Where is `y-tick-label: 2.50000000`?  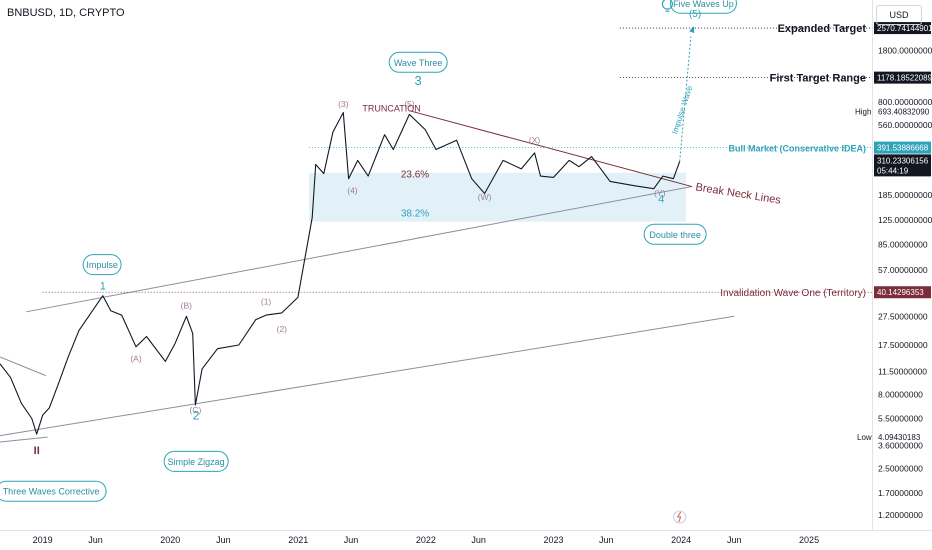
y-tick-label: 2.50000000 is located at coordinates (900, 469).